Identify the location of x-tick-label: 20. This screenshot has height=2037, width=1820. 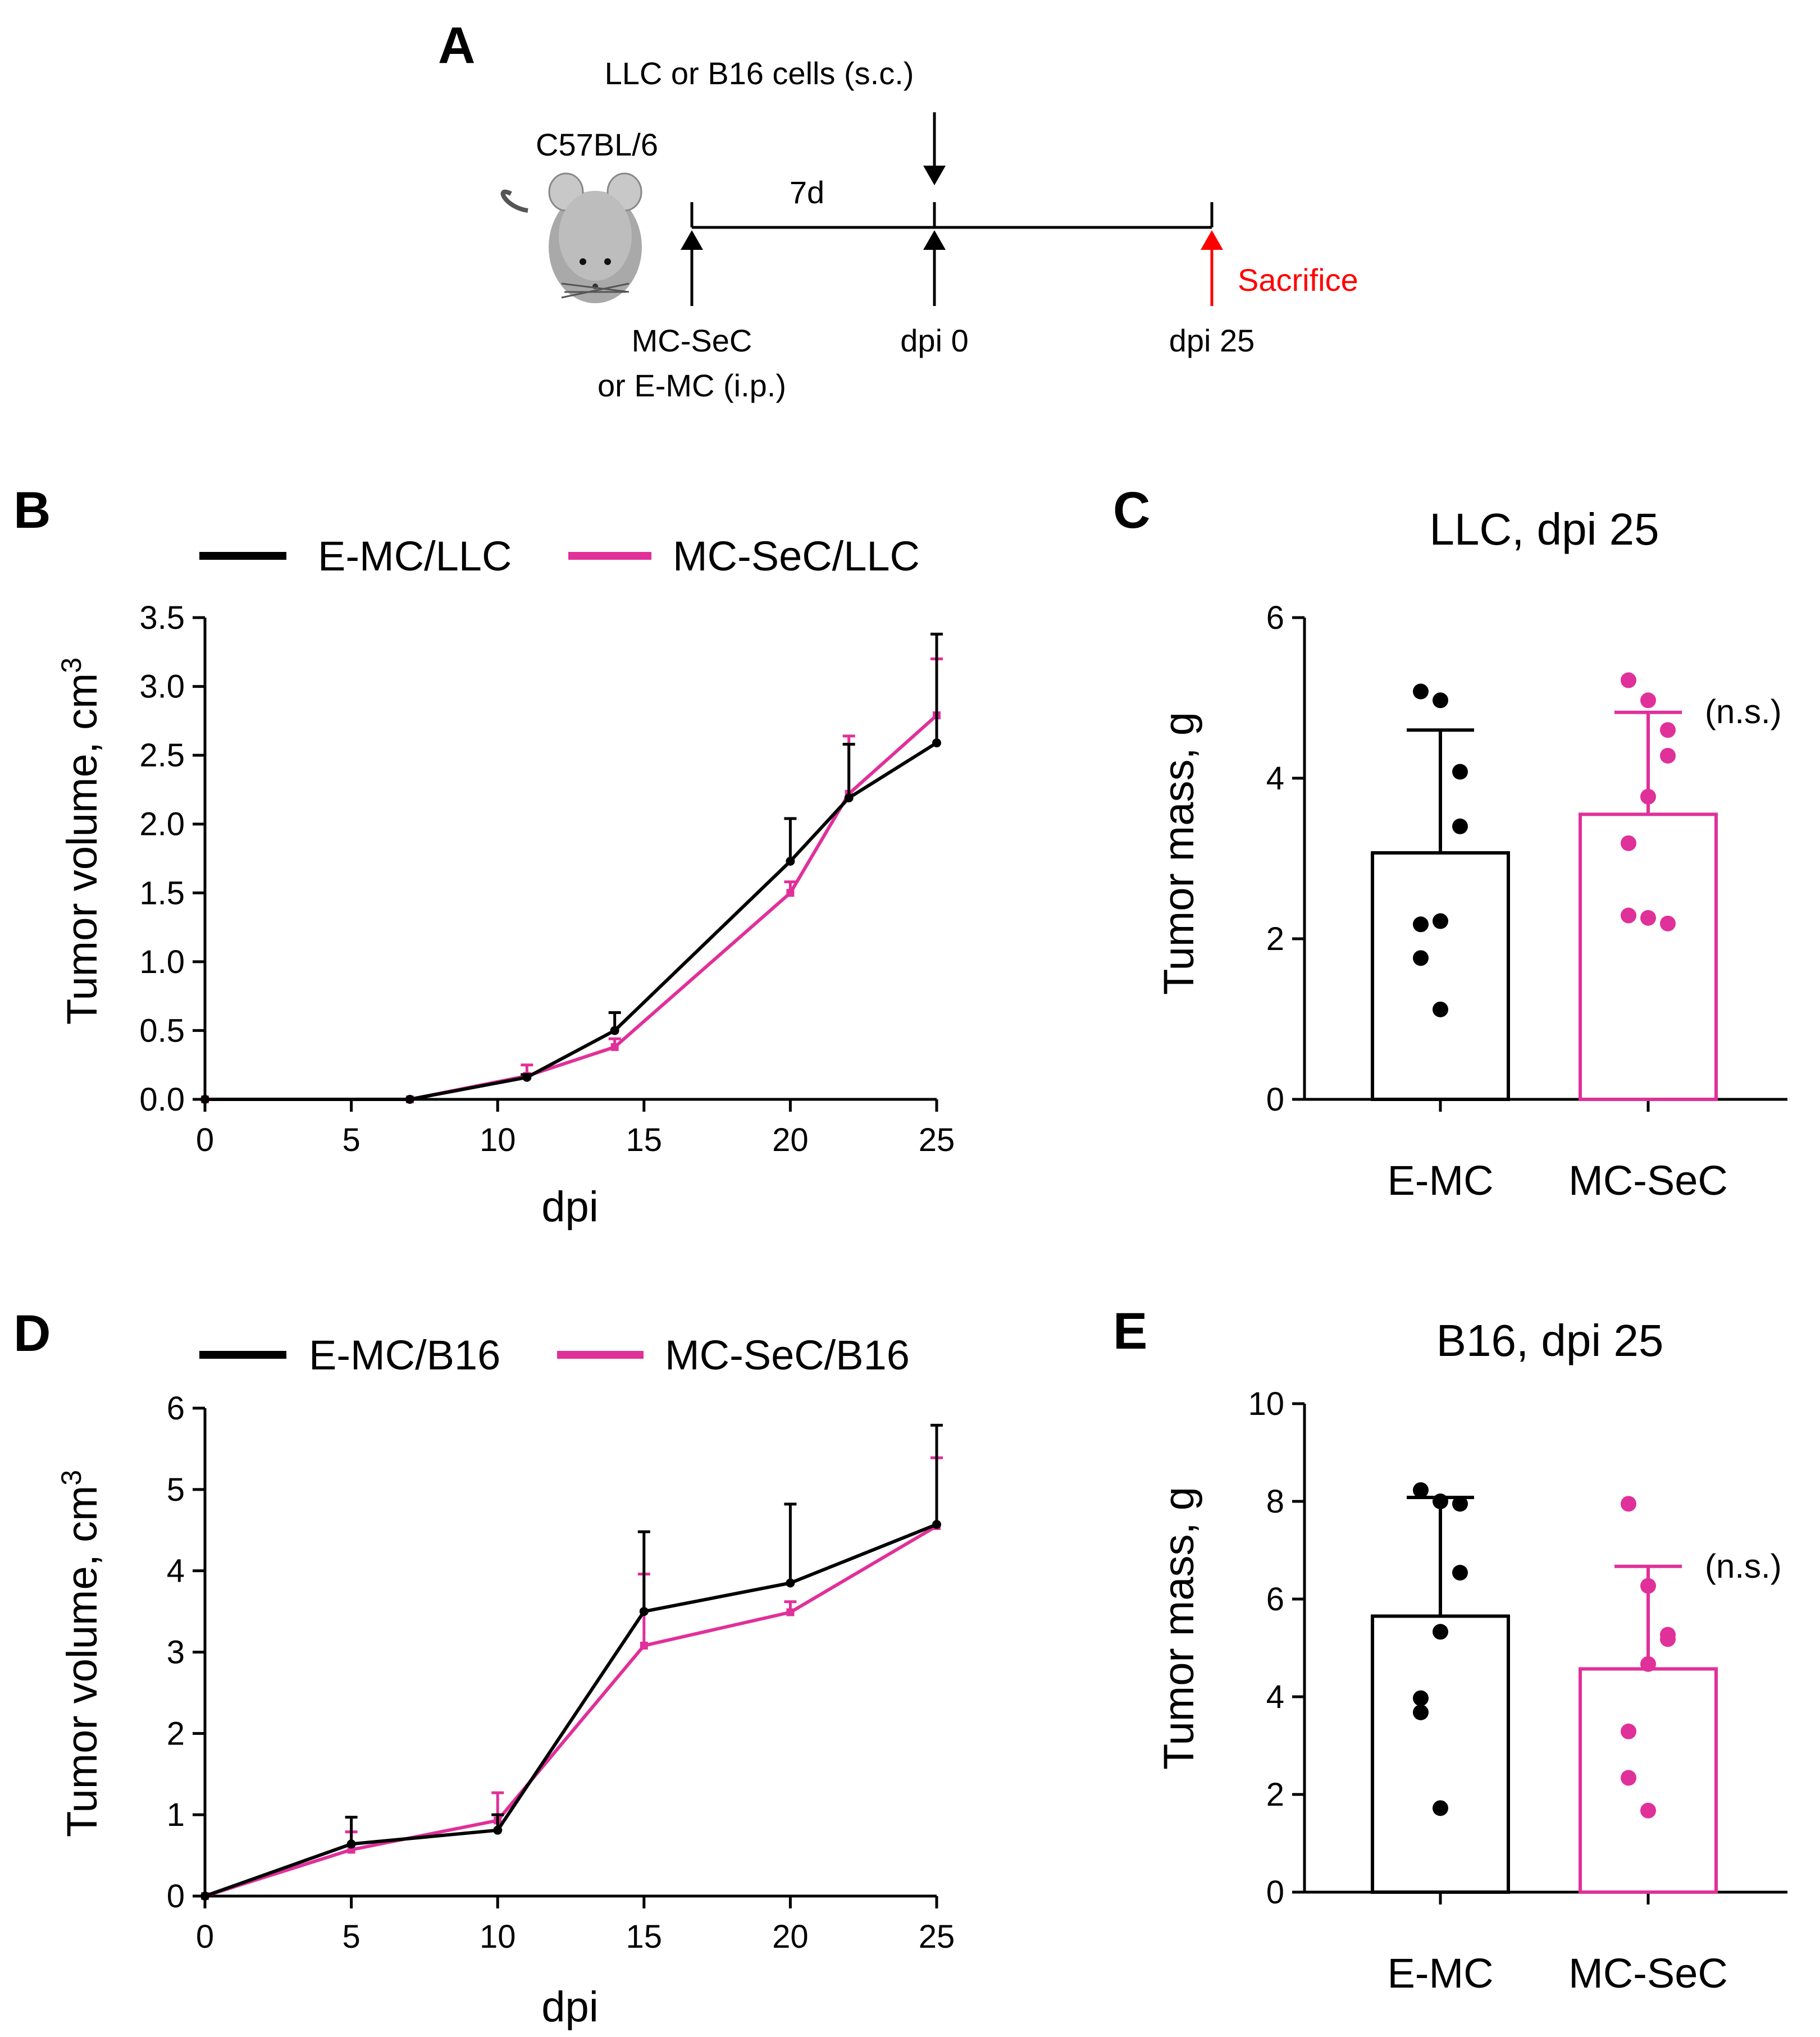
(790, 1937).